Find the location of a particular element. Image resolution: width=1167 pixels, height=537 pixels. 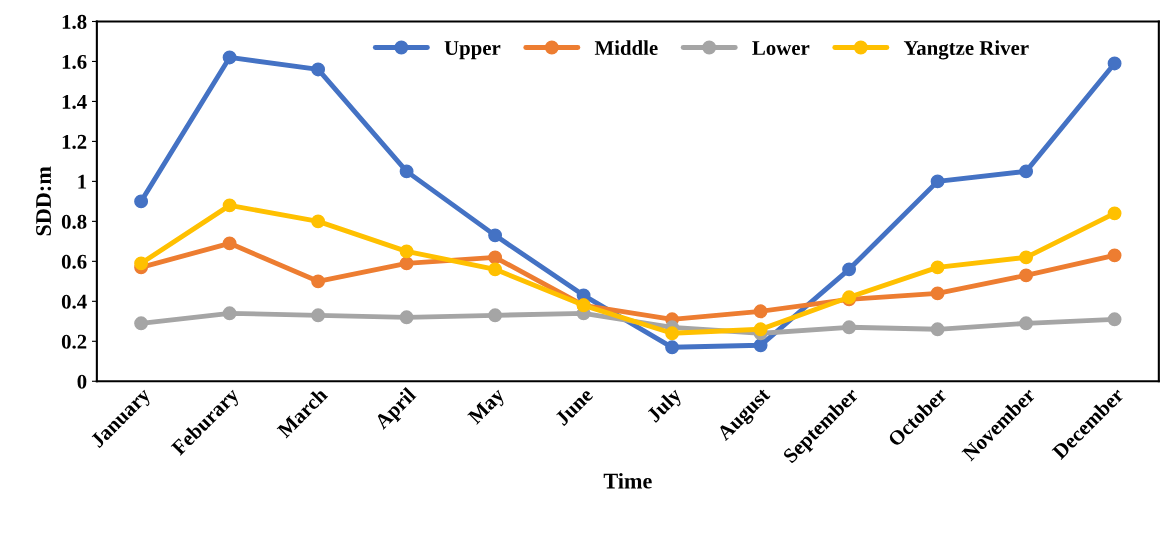

y-tick-label: 0 is located at coordinates (82, 381).